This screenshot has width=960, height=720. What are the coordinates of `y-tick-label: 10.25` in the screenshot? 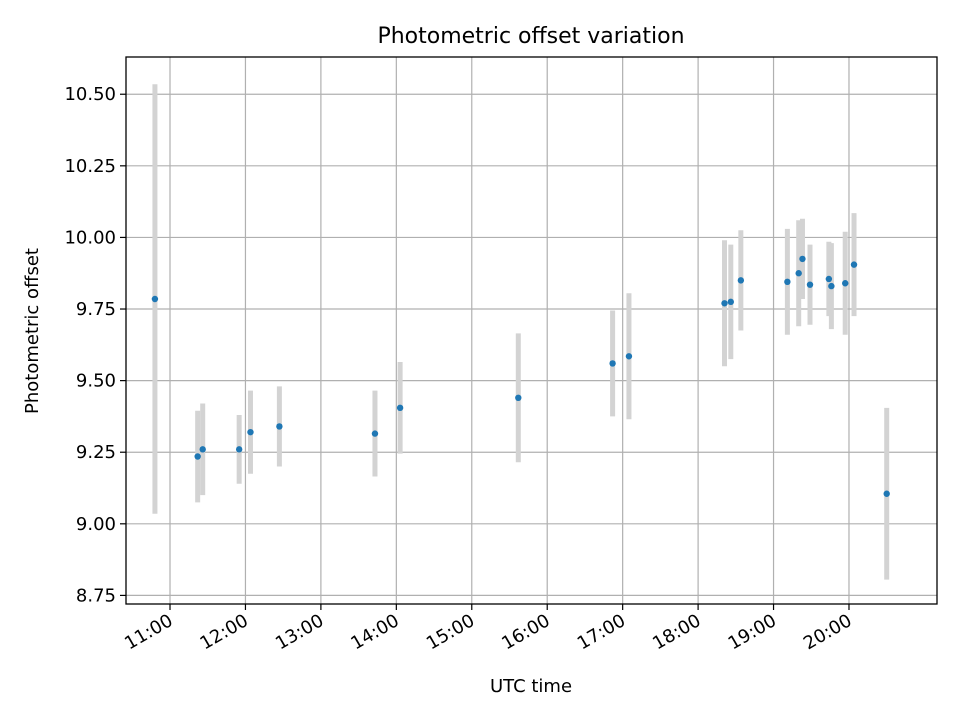 It's located at (90, 166).